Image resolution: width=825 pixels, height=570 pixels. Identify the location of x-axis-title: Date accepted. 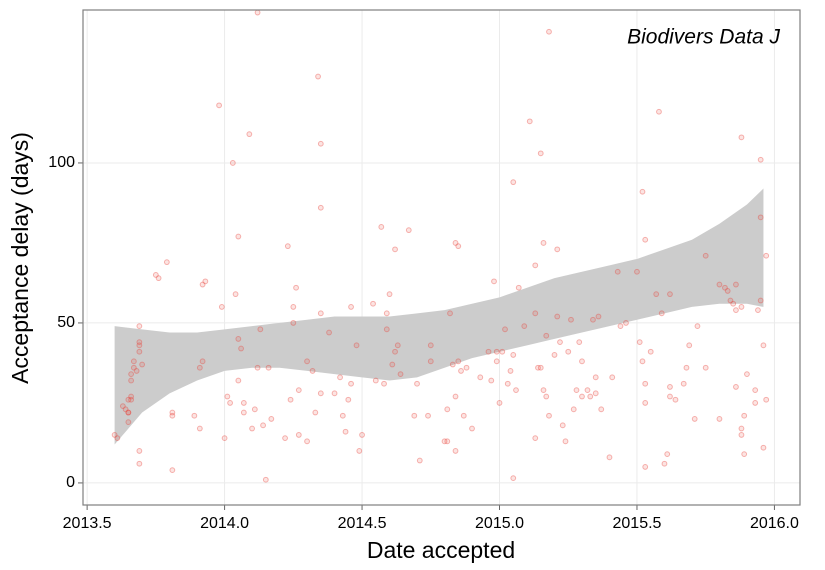
(441, 550).